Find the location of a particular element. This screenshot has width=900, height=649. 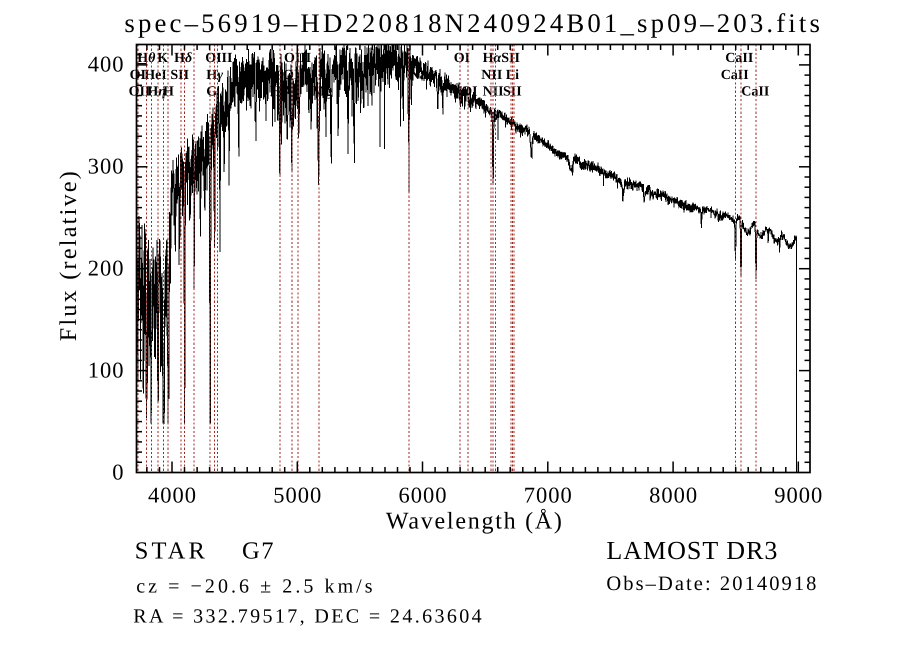

svg-text: 6000 is located at coordinates (423, 495).